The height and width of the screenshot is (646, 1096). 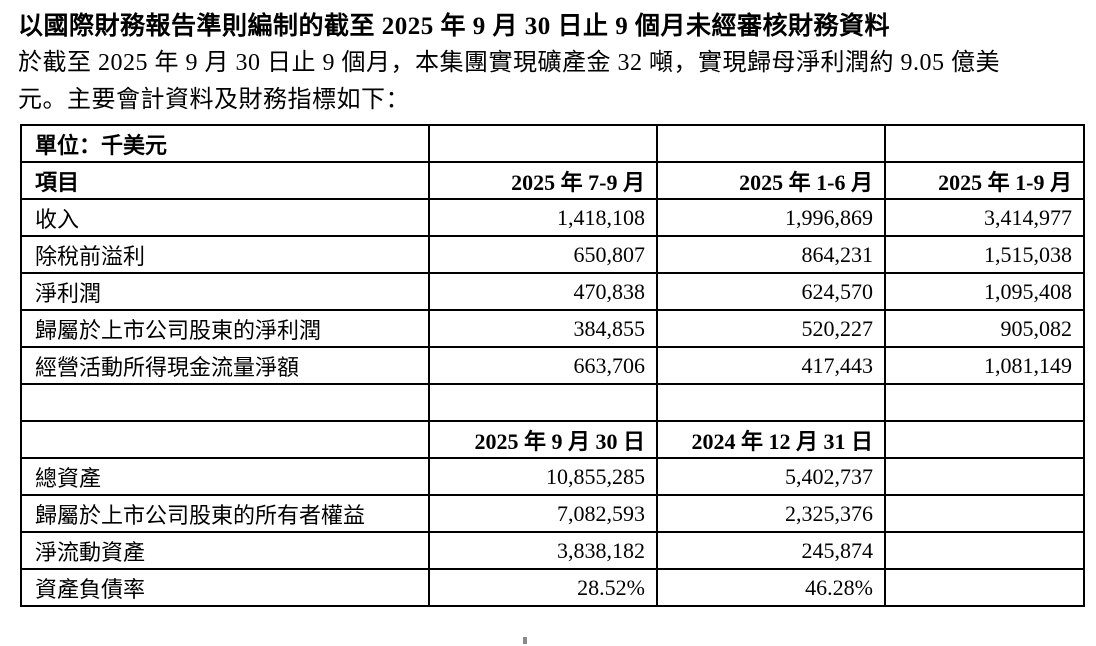 I want to click on period-header-2025-jan-sep: 2025 年 1-9 月, so click(x=984, y=180).